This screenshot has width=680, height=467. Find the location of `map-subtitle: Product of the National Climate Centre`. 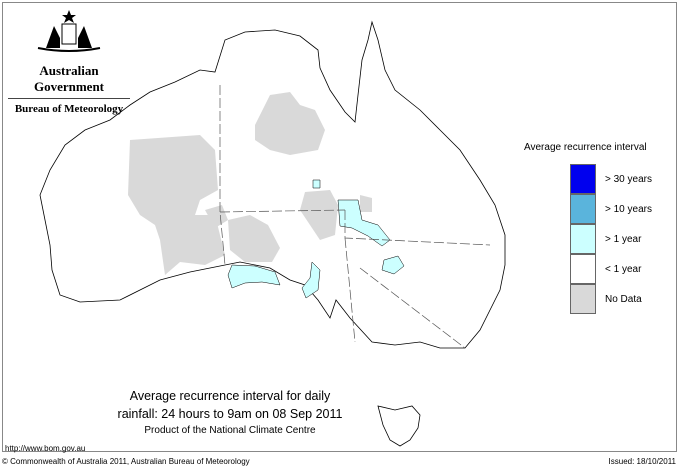

map-subtitle: Product of the National Climate Centre is located at coordinates (230, 430).